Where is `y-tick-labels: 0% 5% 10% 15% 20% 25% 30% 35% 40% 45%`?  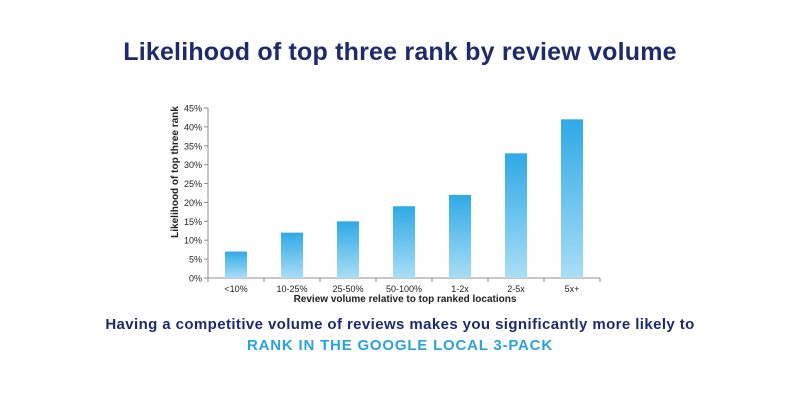 y-tick-labels: 0% 5% 10% 15% 20% 25% 30% 35% 40% 45% is located at coordinates (193, 194).